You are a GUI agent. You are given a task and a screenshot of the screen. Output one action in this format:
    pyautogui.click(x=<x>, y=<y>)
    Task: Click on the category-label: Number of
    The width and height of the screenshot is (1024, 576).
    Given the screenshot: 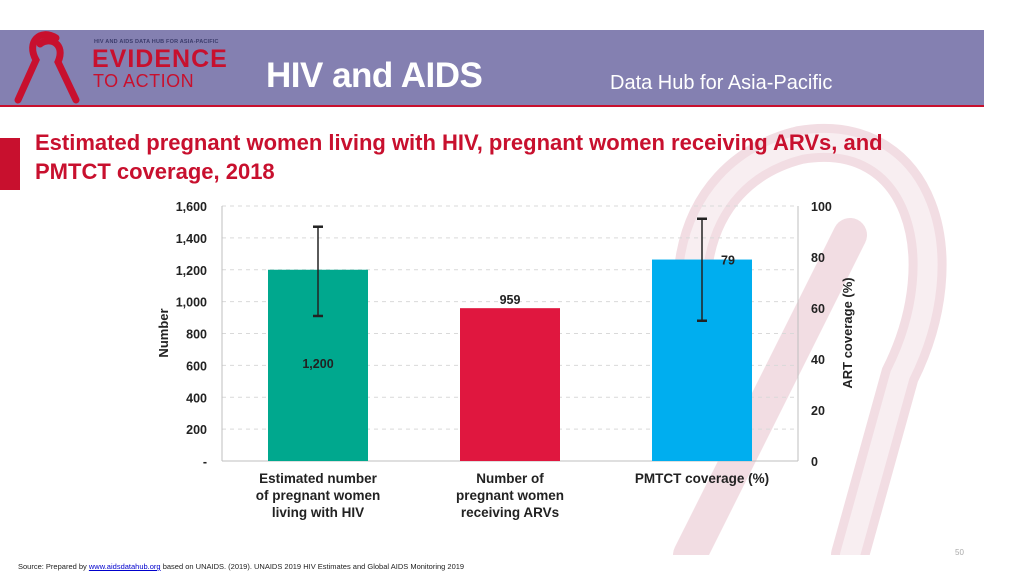 What is the action you would take?
    pyautogui.click(x=510, y=478)
    